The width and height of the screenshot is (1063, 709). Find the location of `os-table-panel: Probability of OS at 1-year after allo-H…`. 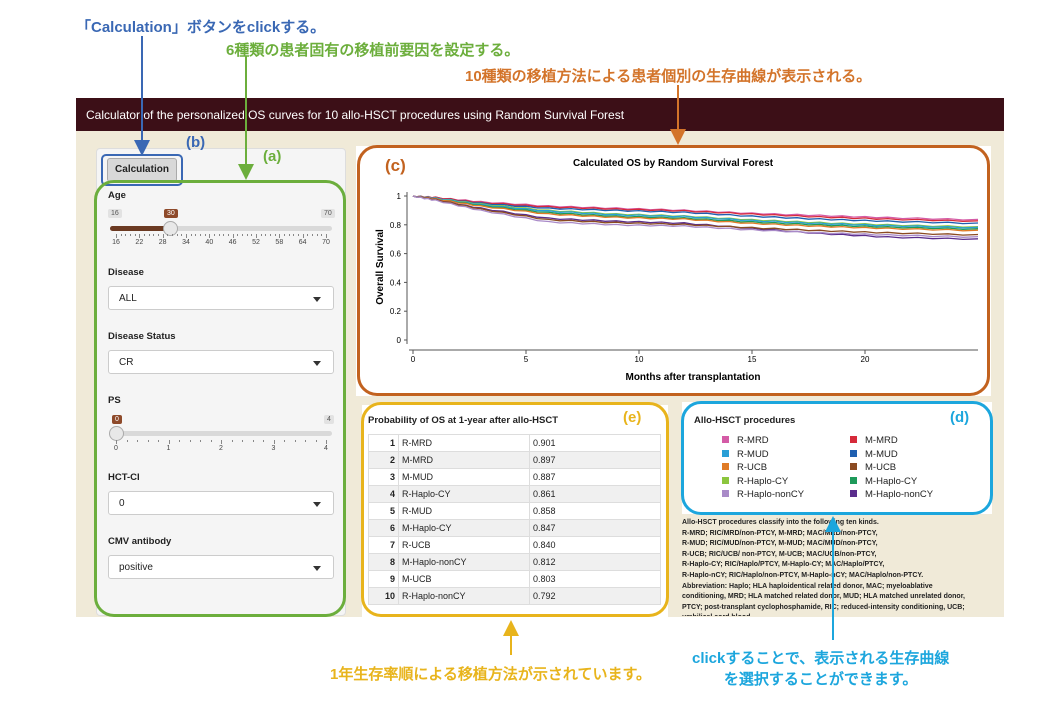

os-table-panel: Probability of OS at 1-year after allo-H… is located at coordinates (515, 511).